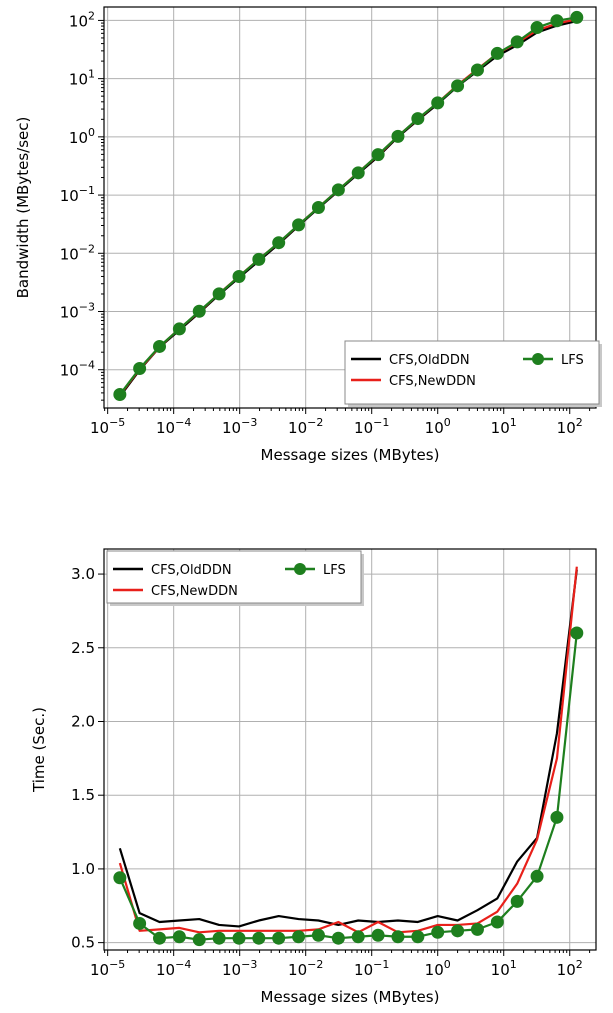 The height and width of the screenshot is (1013, 613). Describe the element at coordinates (82, 78) in the screenshot. I see `y-tick-label: 10¹` at that location.